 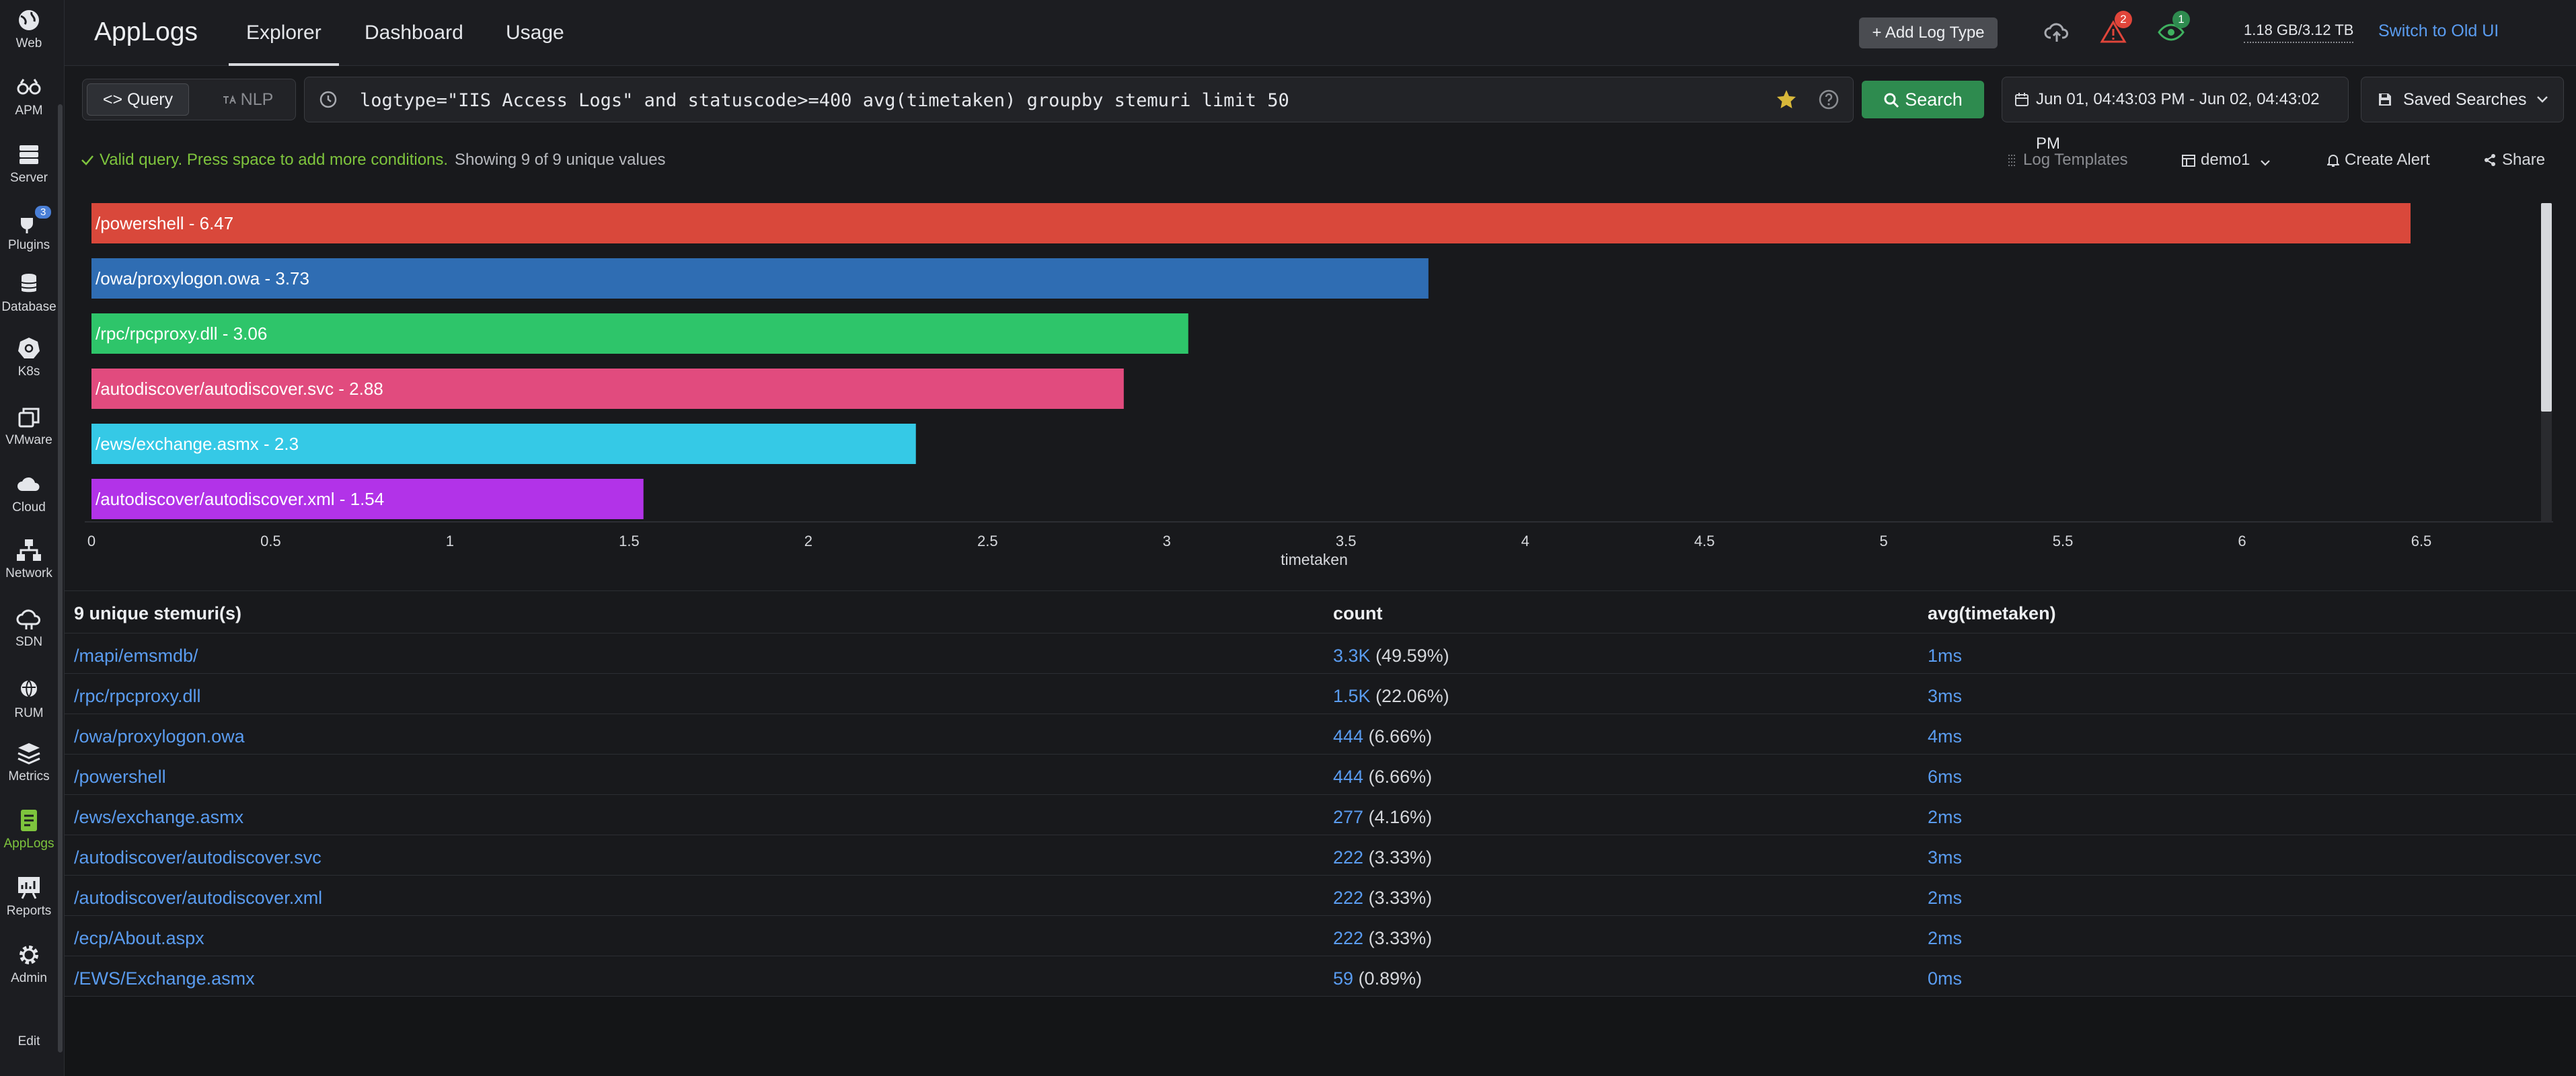 I want to click on check-icon, so click(x=87, y=160).